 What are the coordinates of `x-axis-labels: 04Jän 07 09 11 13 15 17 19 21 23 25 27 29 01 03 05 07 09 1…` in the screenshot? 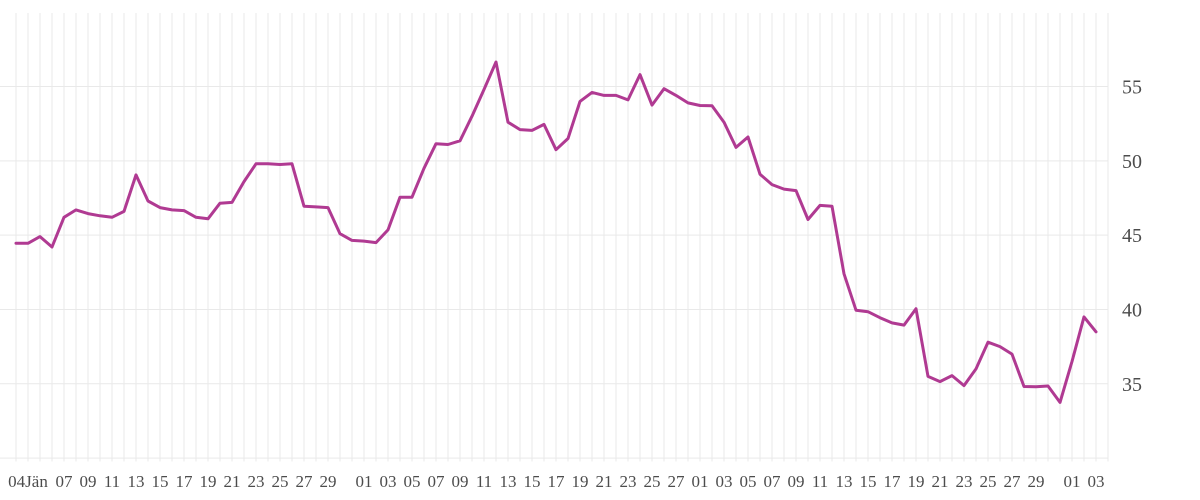 It's located at (556, 481).